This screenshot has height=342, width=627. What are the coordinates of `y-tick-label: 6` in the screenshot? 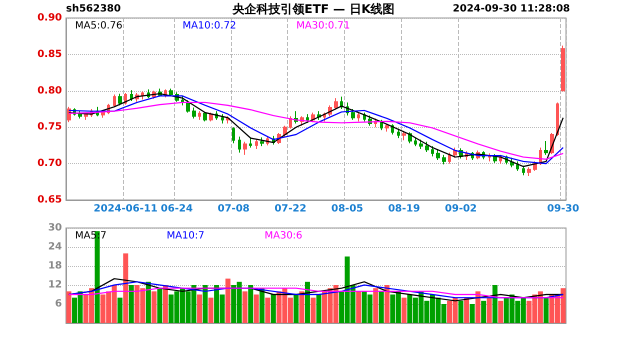 It's located at (58, 304).